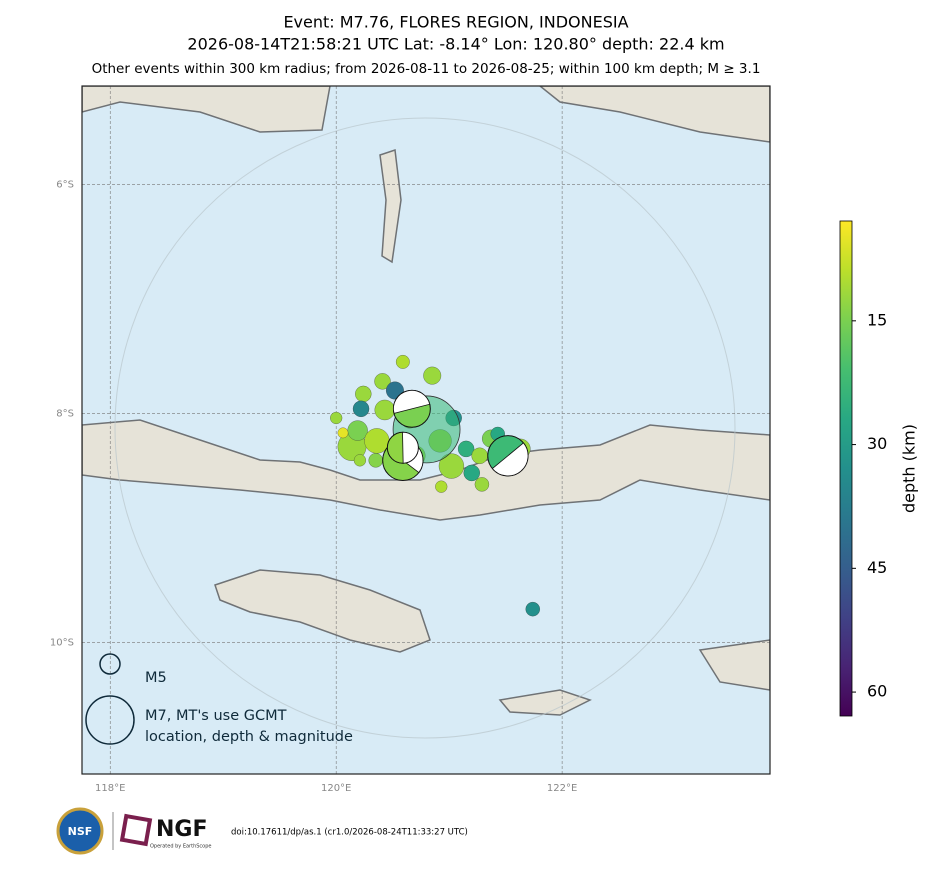  I want to click on y-tick-label: 8°S, so click(65, 413).